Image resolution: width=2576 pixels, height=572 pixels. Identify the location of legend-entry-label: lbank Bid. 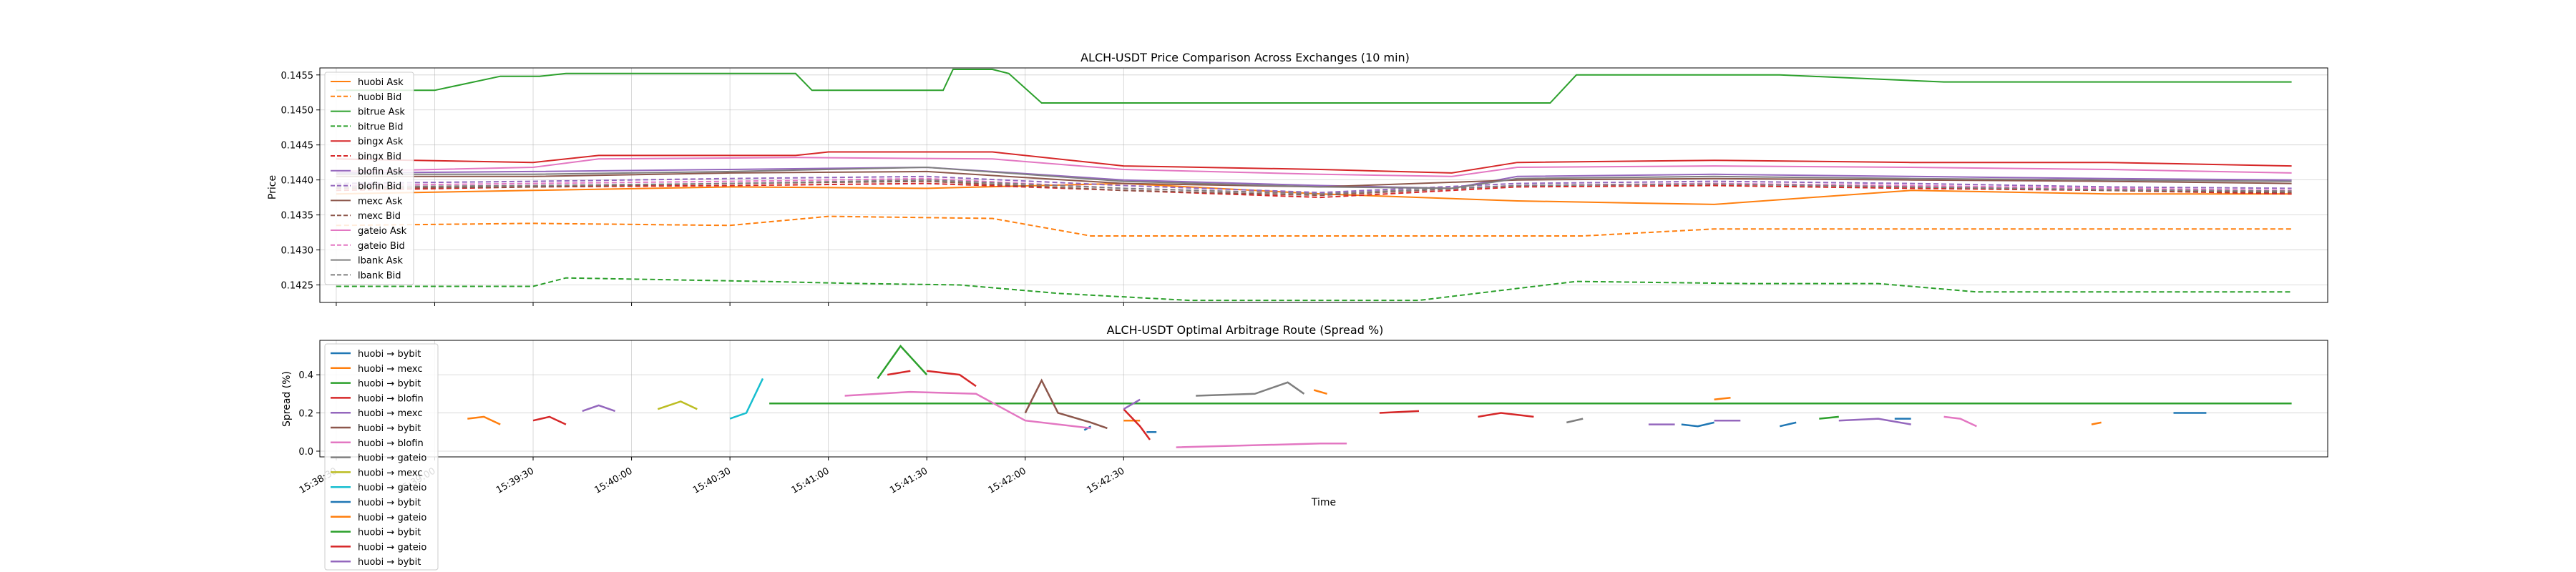
(379, 275).